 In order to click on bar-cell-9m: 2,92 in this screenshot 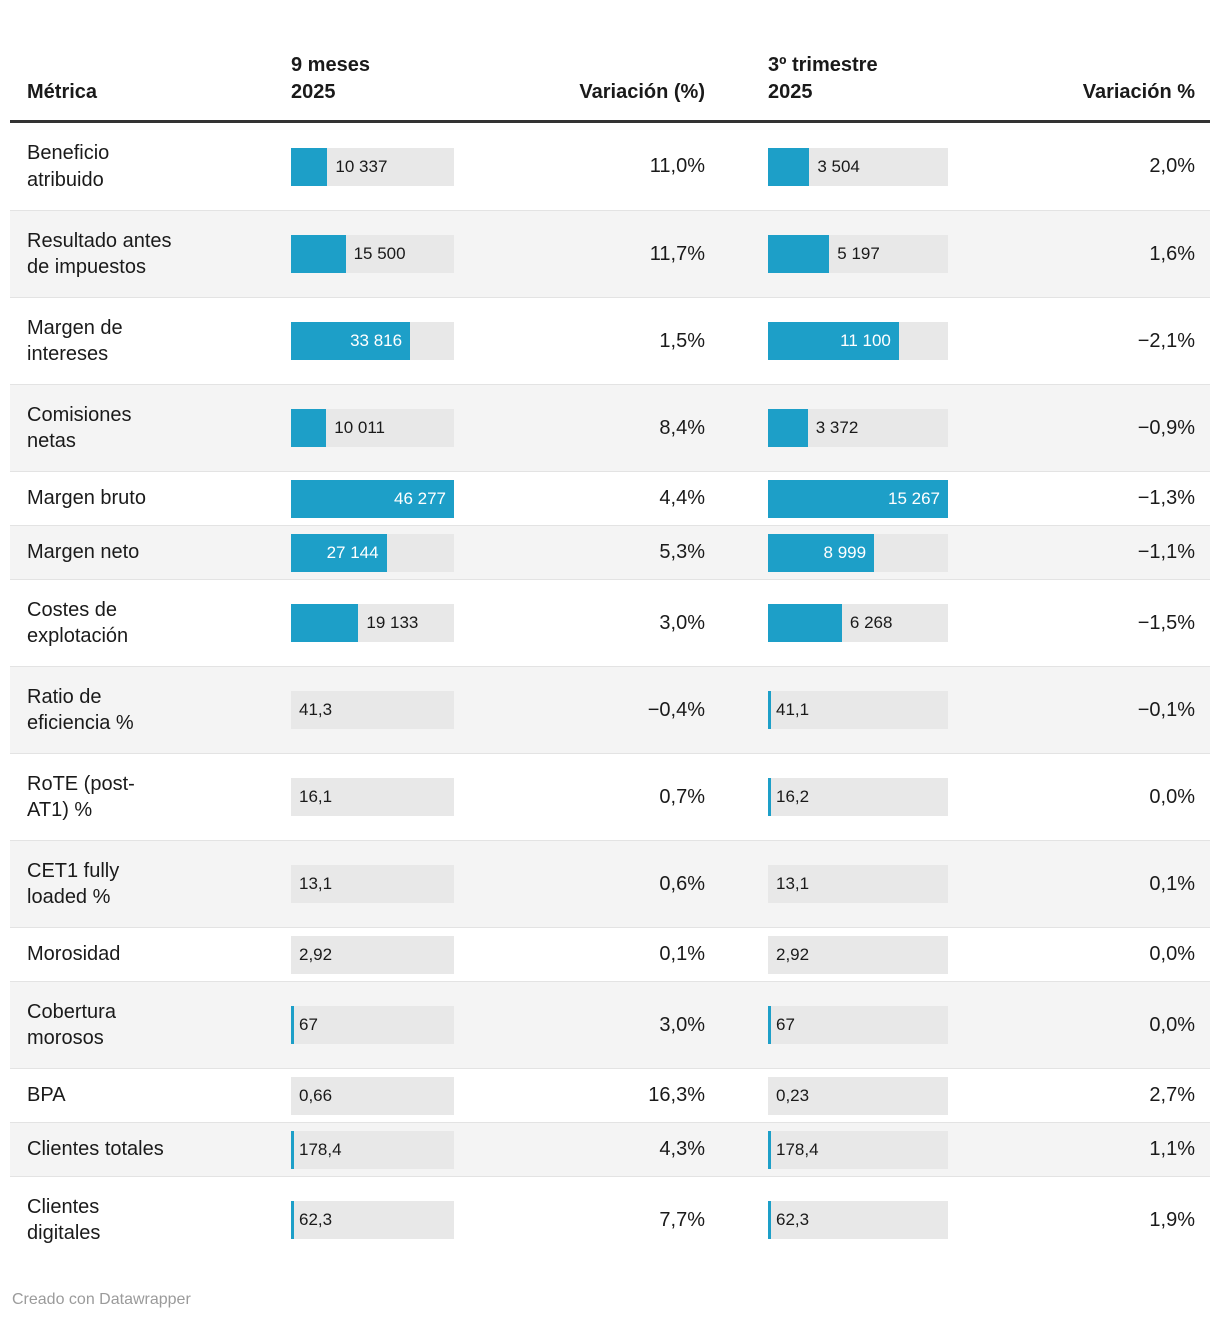, I will do `click(372, 954)`.